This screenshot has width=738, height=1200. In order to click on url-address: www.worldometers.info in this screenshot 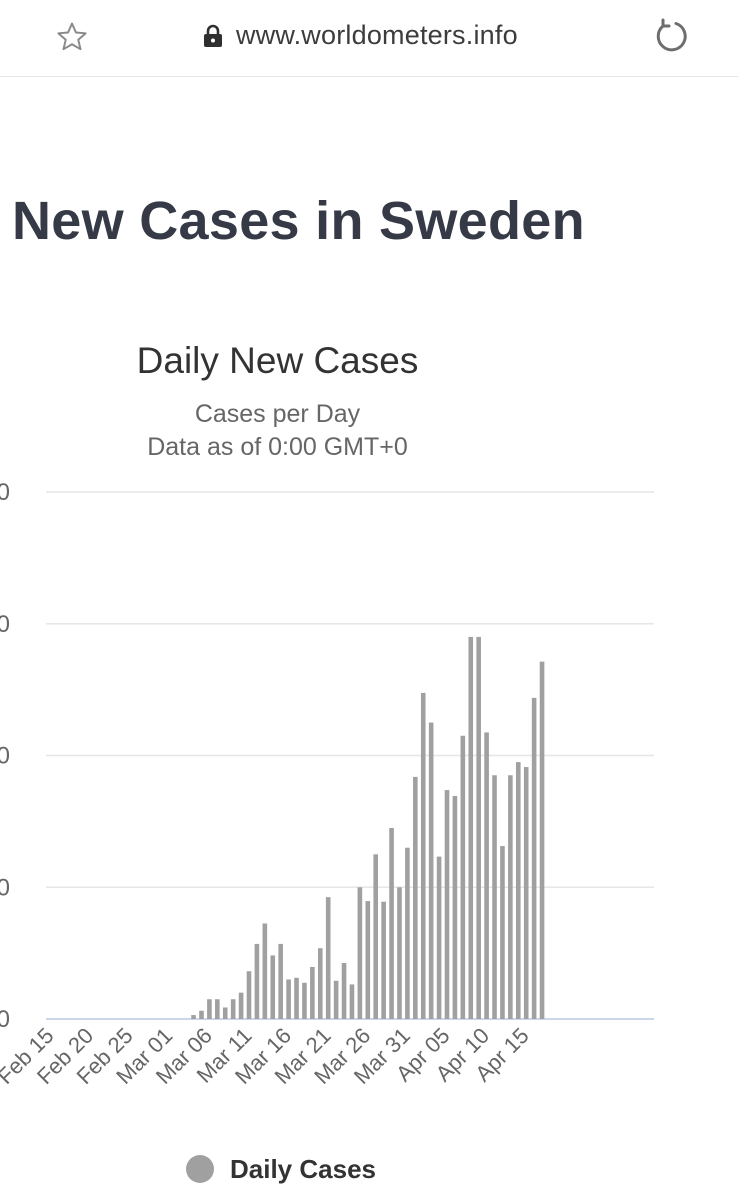, I will do `click(377, 35)`.